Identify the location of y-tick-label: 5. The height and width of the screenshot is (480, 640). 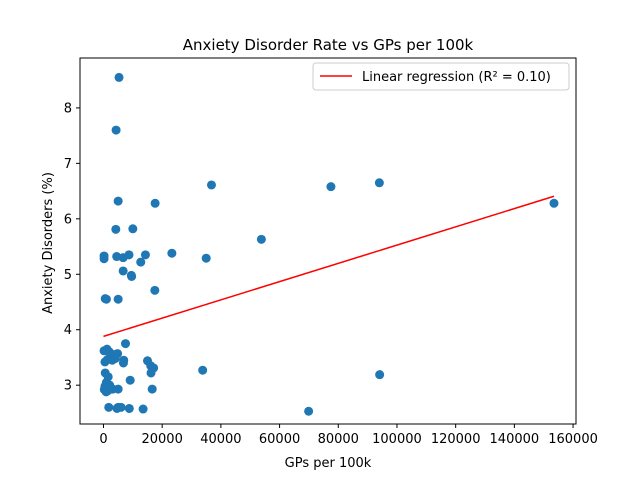
(68, 275).